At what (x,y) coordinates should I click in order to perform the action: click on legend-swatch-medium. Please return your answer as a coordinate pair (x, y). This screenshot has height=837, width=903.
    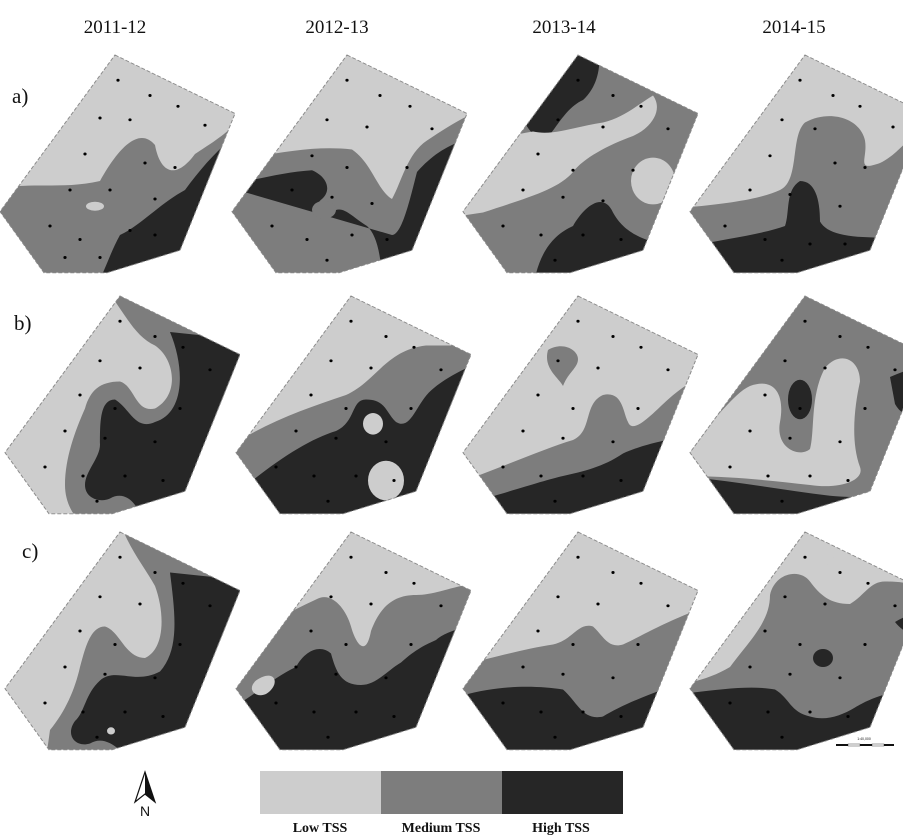
    Looking at the image, I should click on (441, 792).